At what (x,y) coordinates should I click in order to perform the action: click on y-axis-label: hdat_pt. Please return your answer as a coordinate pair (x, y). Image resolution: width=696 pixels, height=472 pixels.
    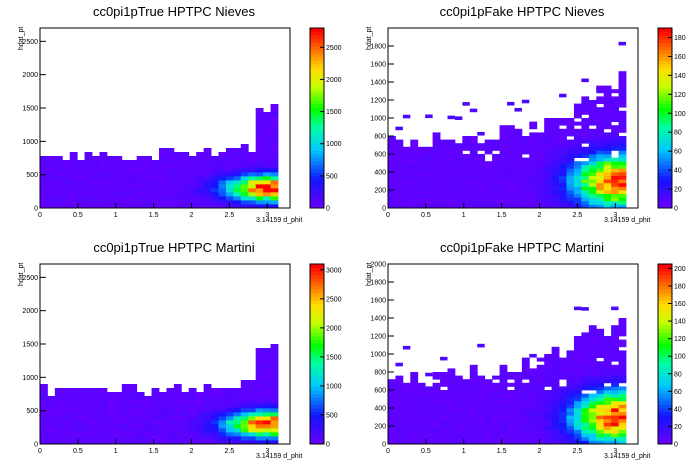
    Looking at the image, I should click on (369, 274).